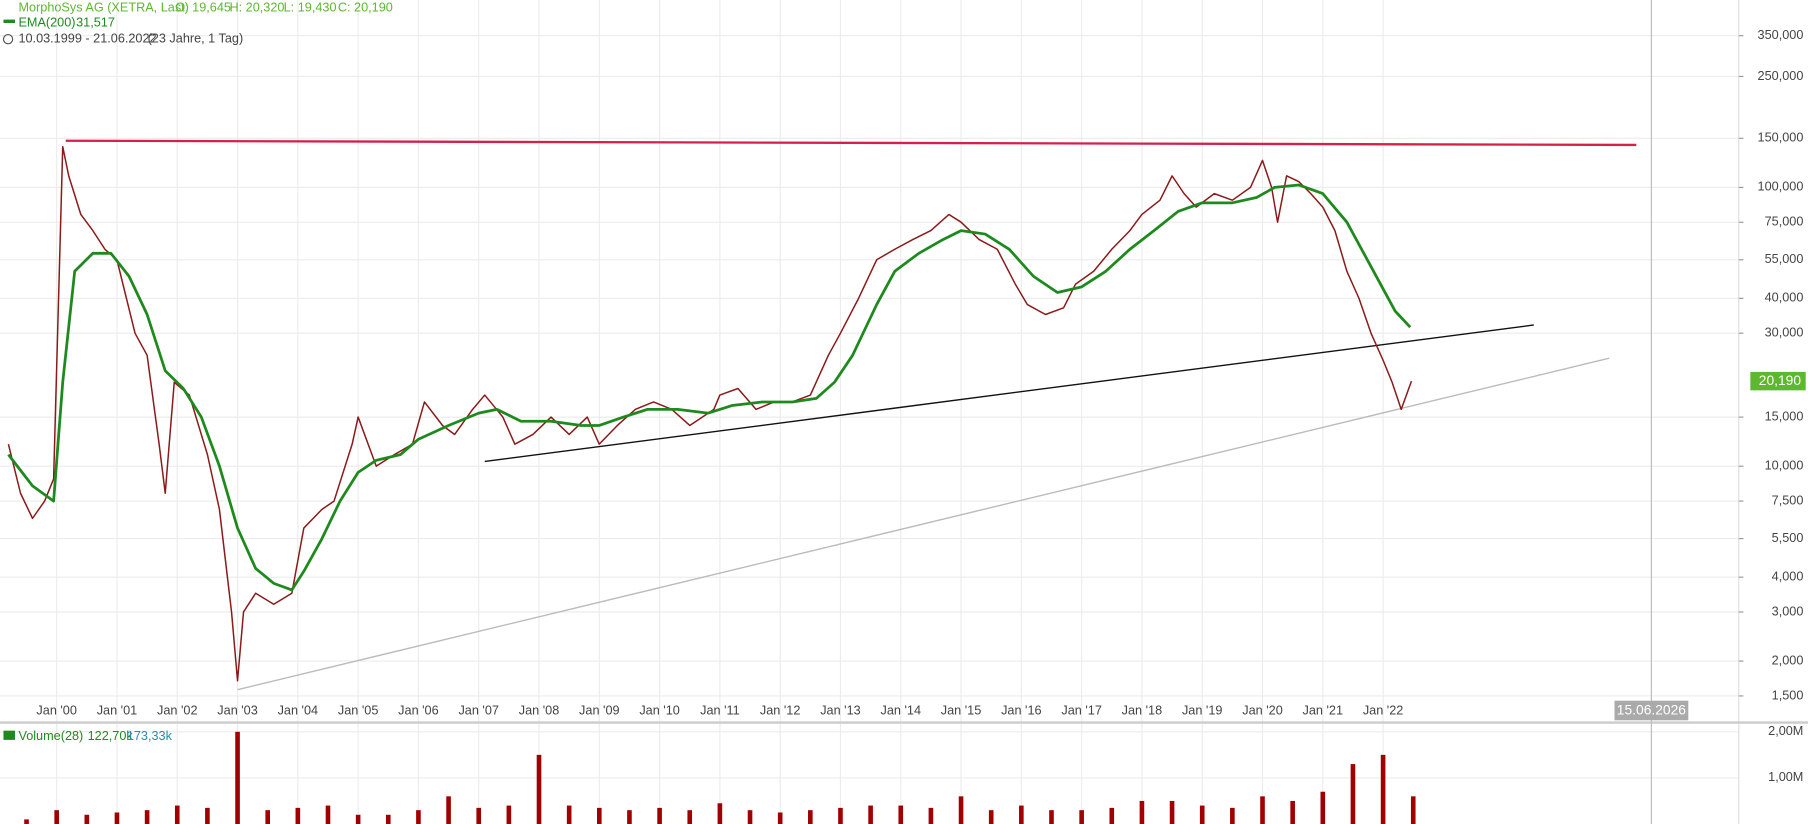  Describe the element at coordinates (840, 710) in the screenshot. I see `x-tick-label: Jan '13` at that location.